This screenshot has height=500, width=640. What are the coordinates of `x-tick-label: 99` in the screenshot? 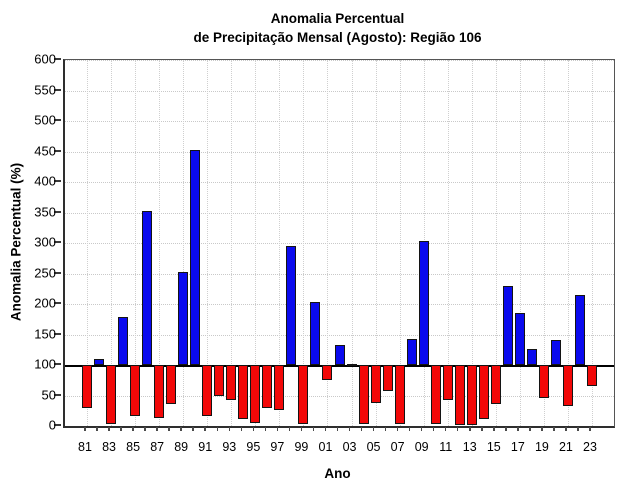 It's located at (301, 447).